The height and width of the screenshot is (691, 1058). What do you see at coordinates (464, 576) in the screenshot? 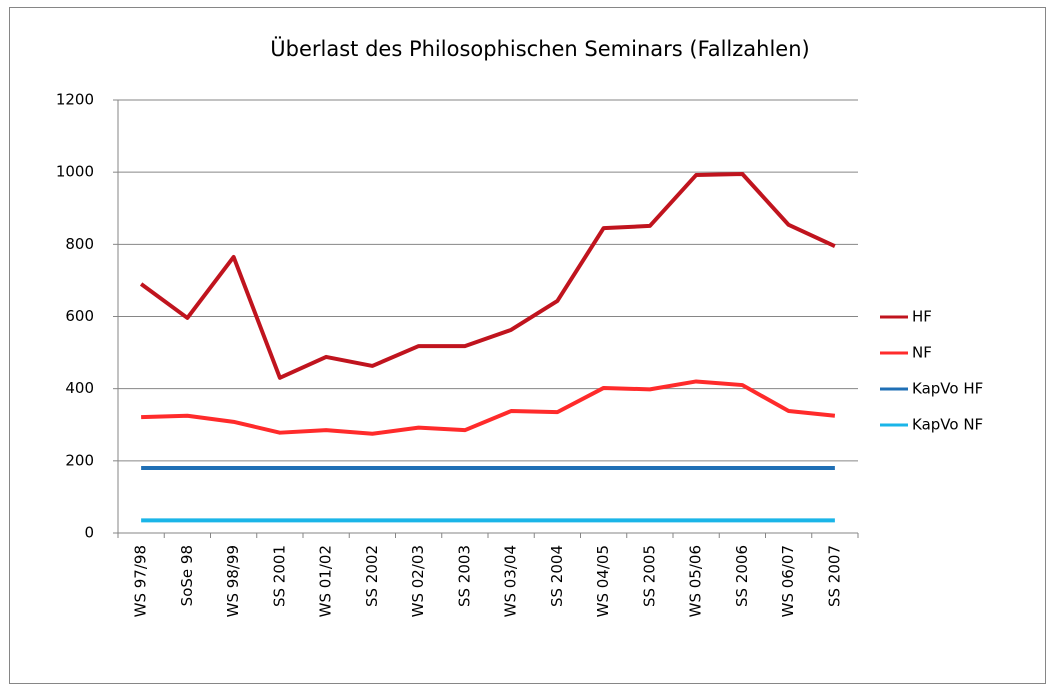
I see `x-tick-label: SS 2003` at bounding box center [464, 576].